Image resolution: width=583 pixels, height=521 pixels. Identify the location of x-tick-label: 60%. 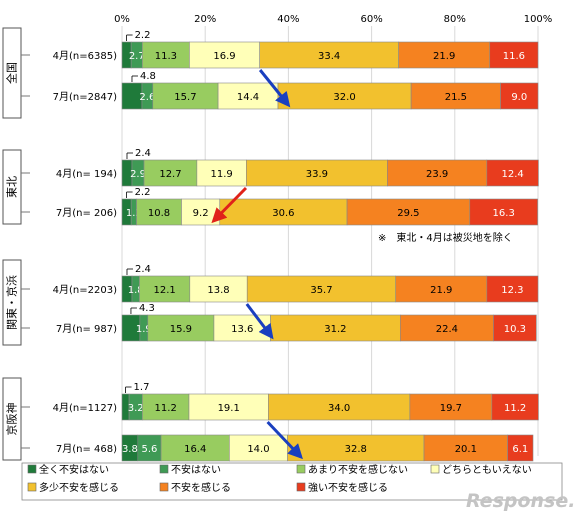
(371, 19).